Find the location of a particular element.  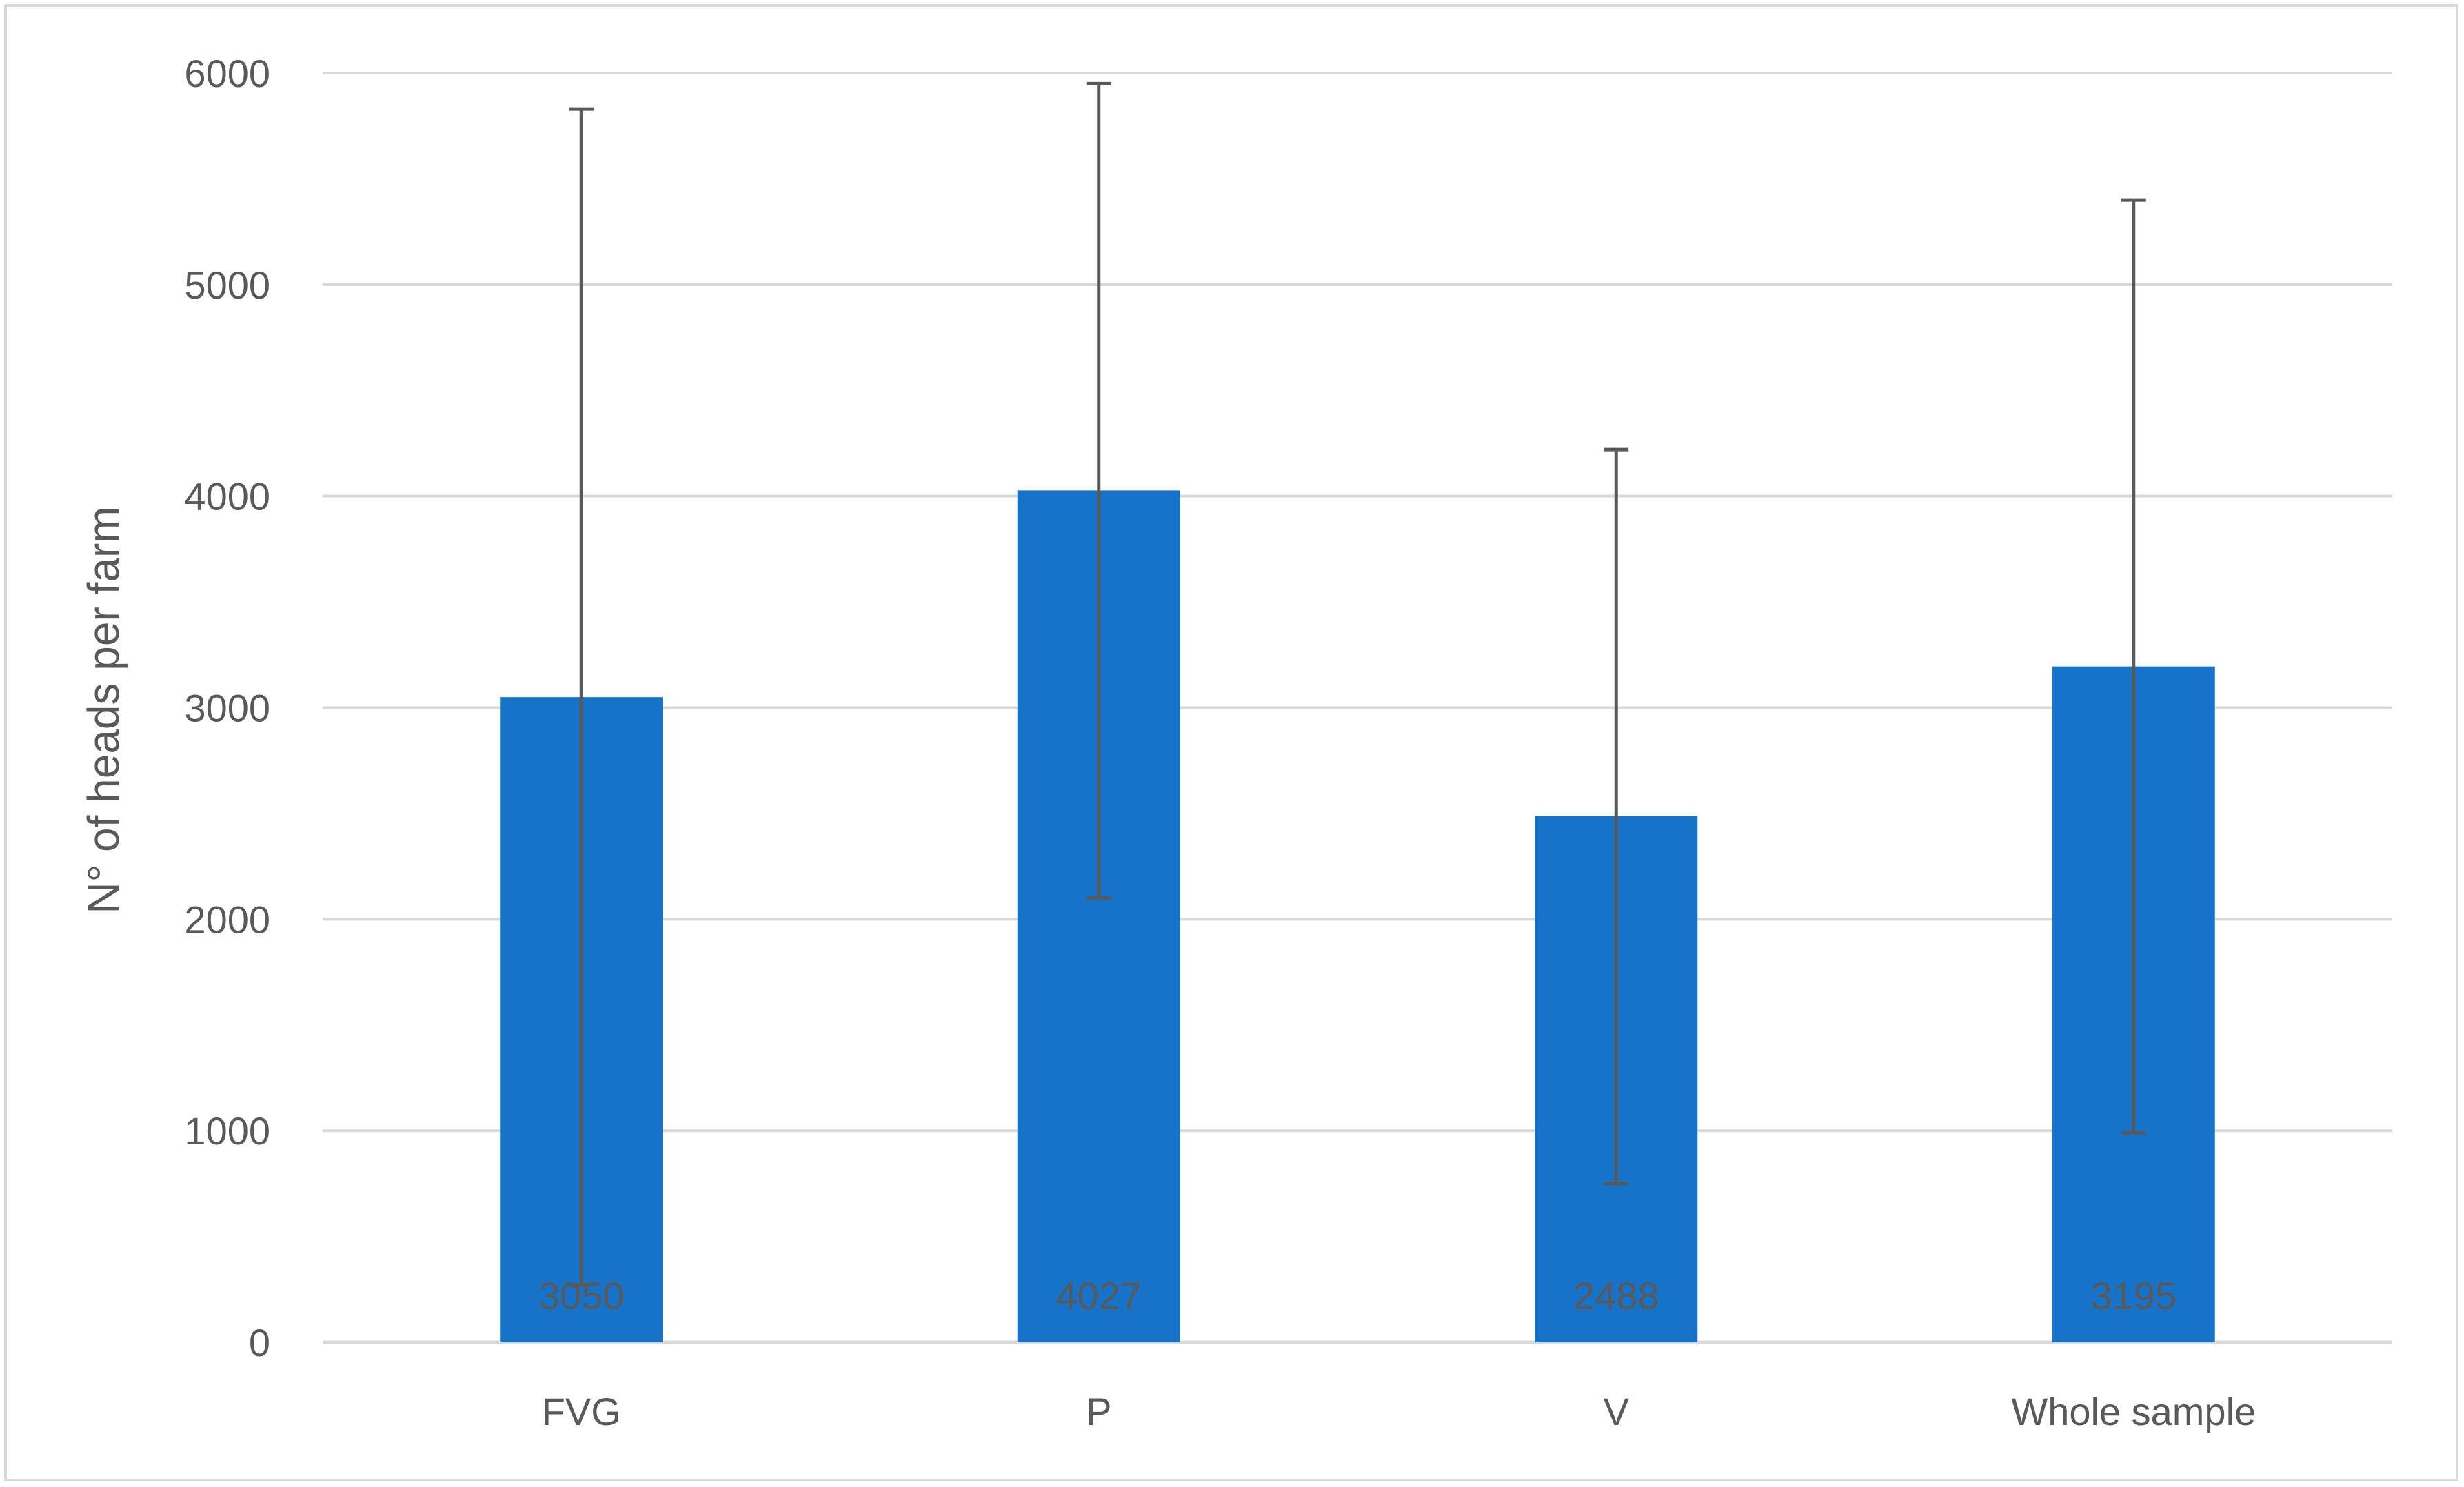

x-tick-labels: FVG P V Whole sample is located at coordinates (1399, 1411).